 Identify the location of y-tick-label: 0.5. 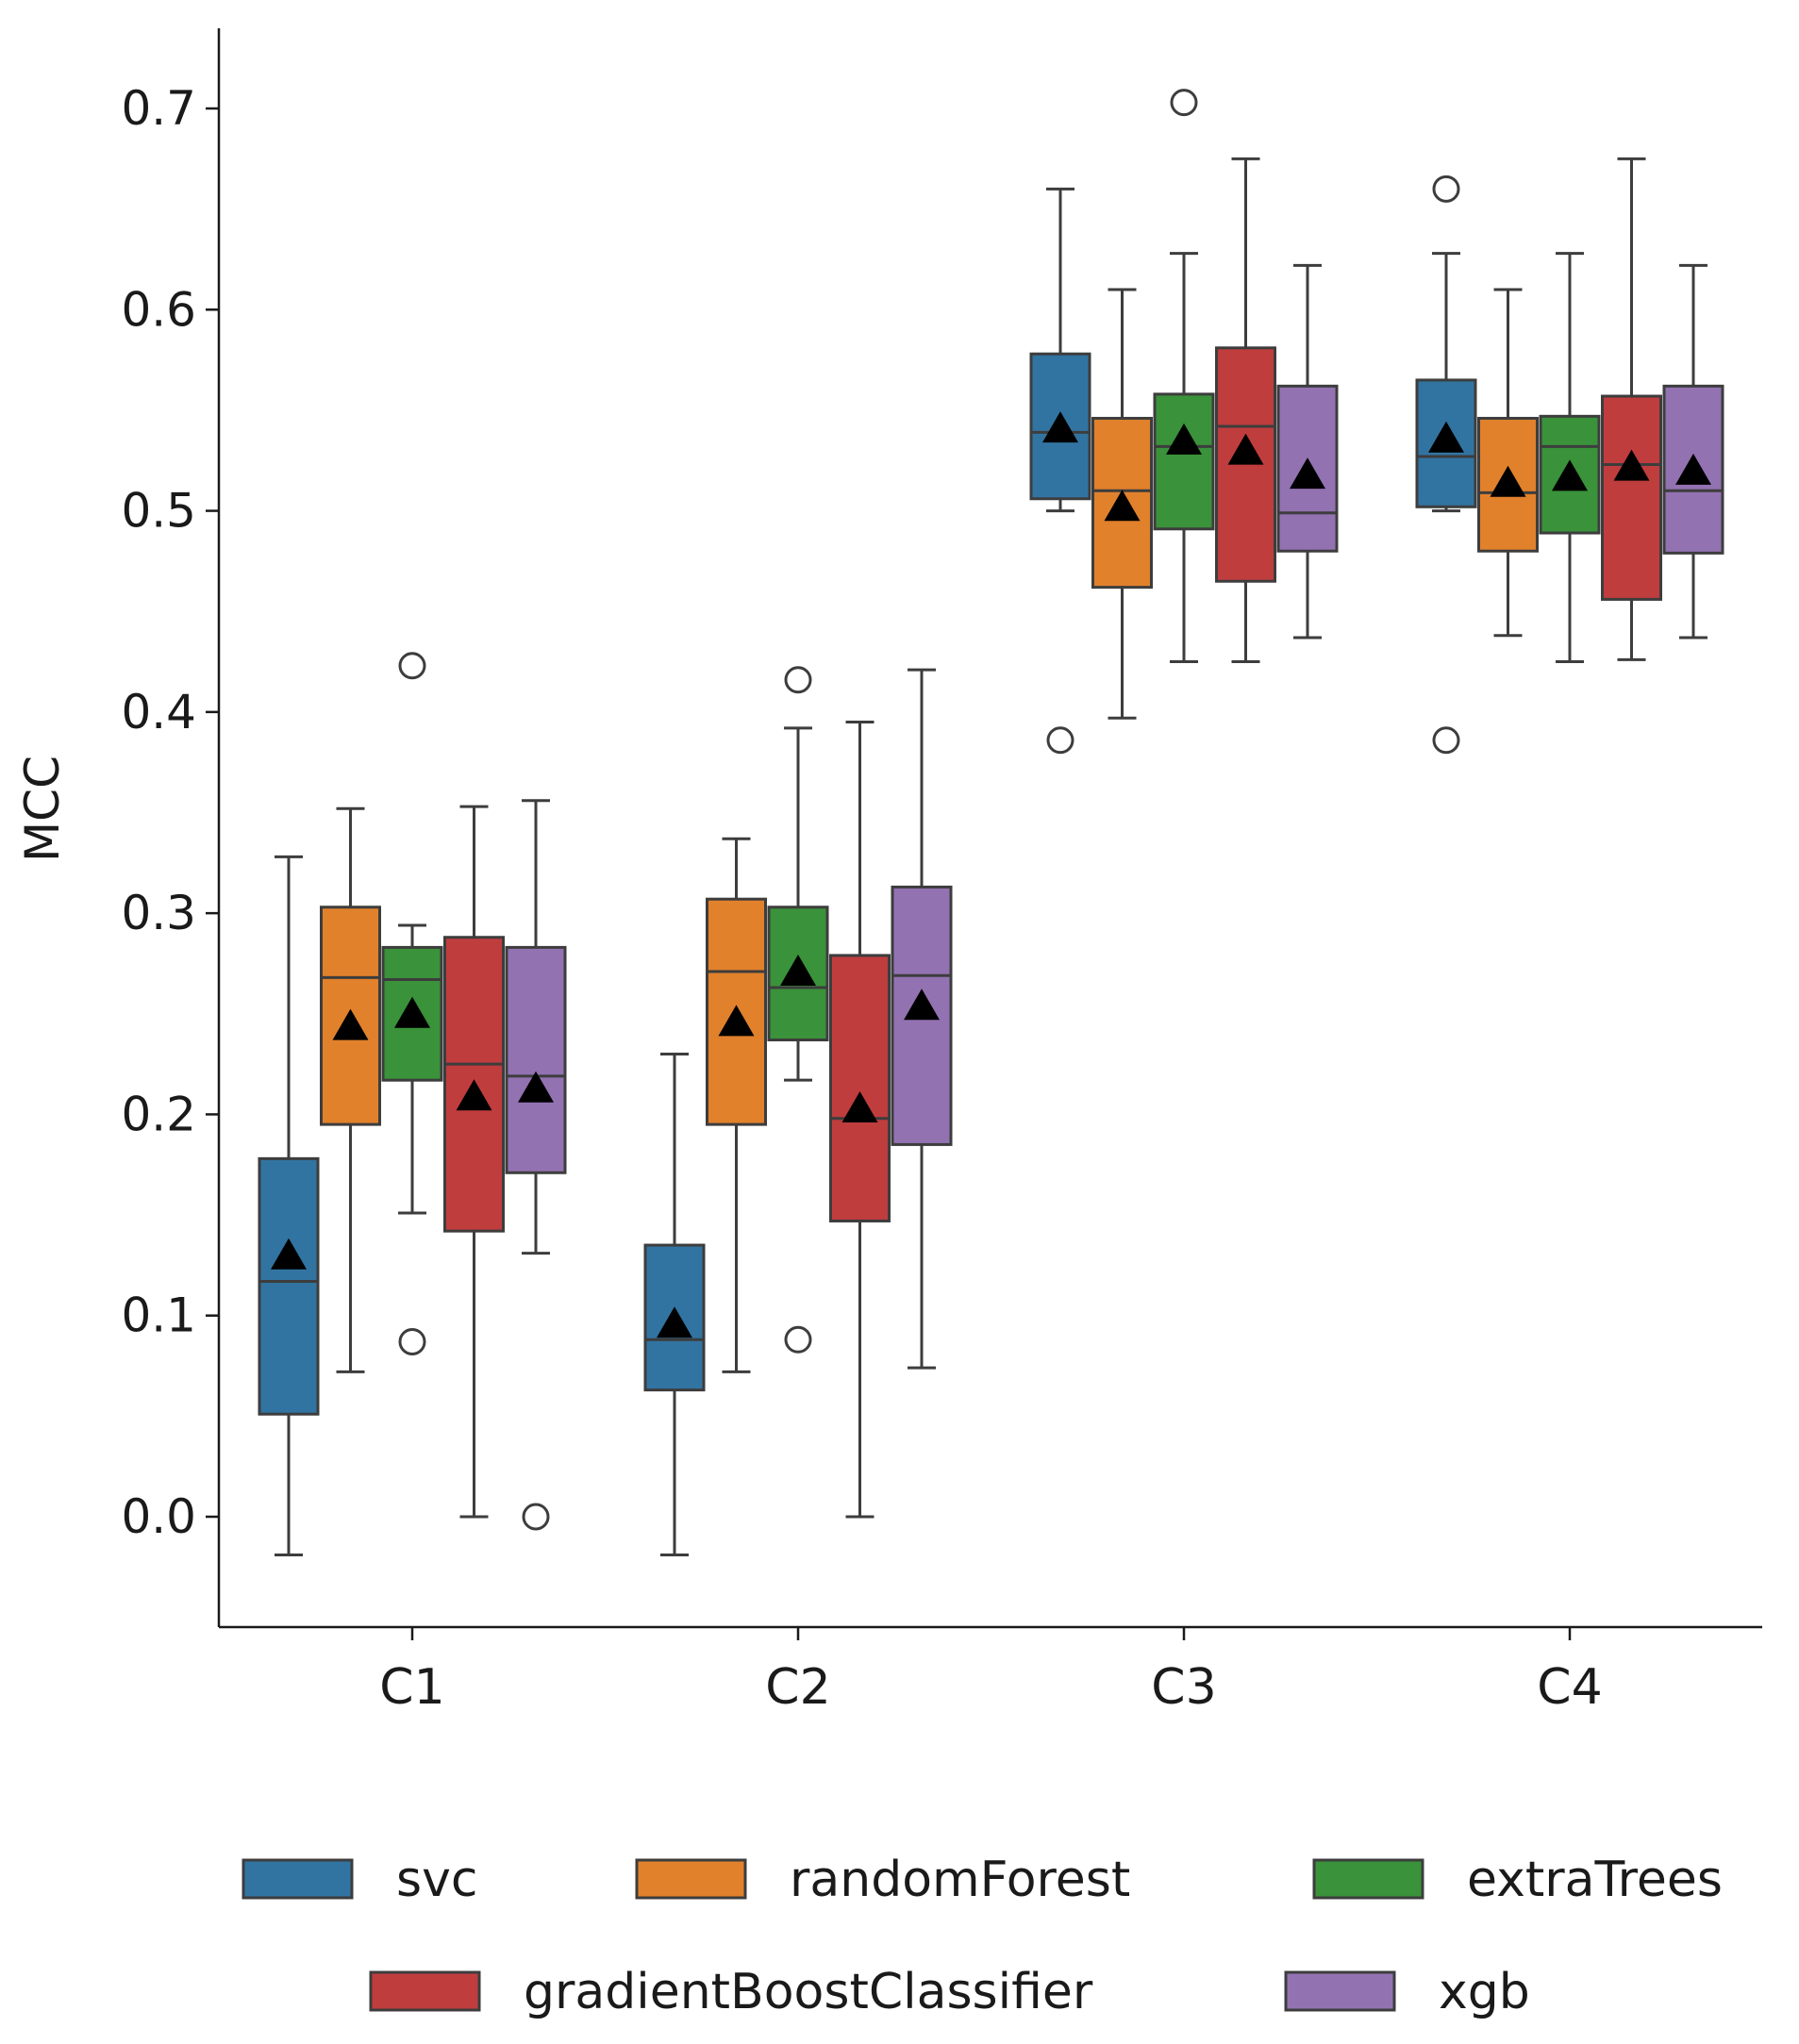
(158, 511).